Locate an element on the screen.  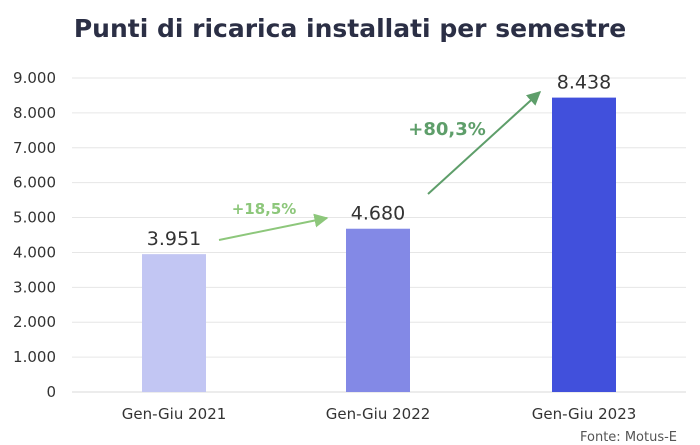
x-tick-label: Gen-Giu 2021 is located at coordinates (174, 414).